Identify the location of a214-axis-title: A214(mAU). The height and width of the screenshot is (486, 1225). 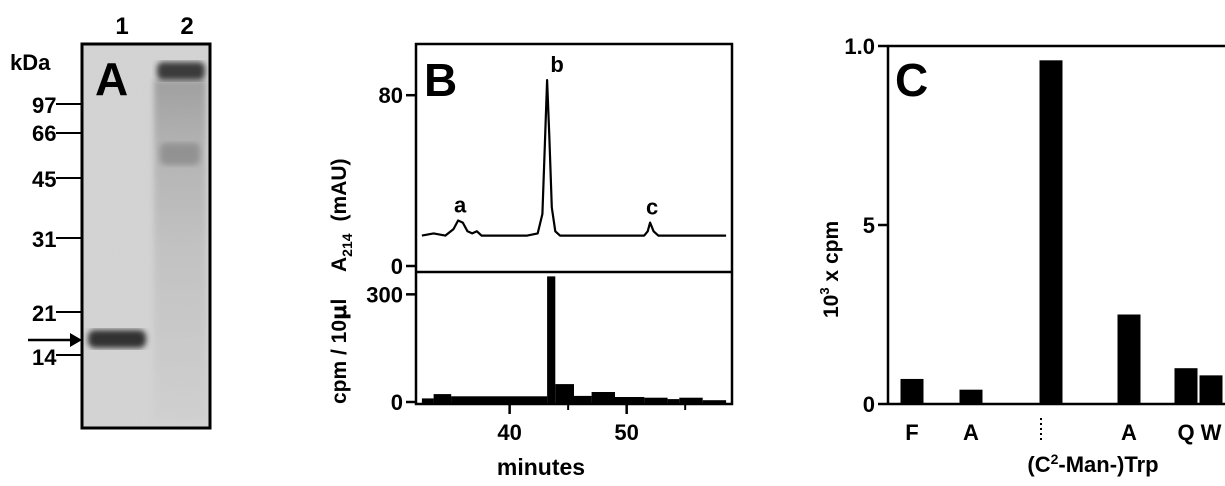
(341, 215).